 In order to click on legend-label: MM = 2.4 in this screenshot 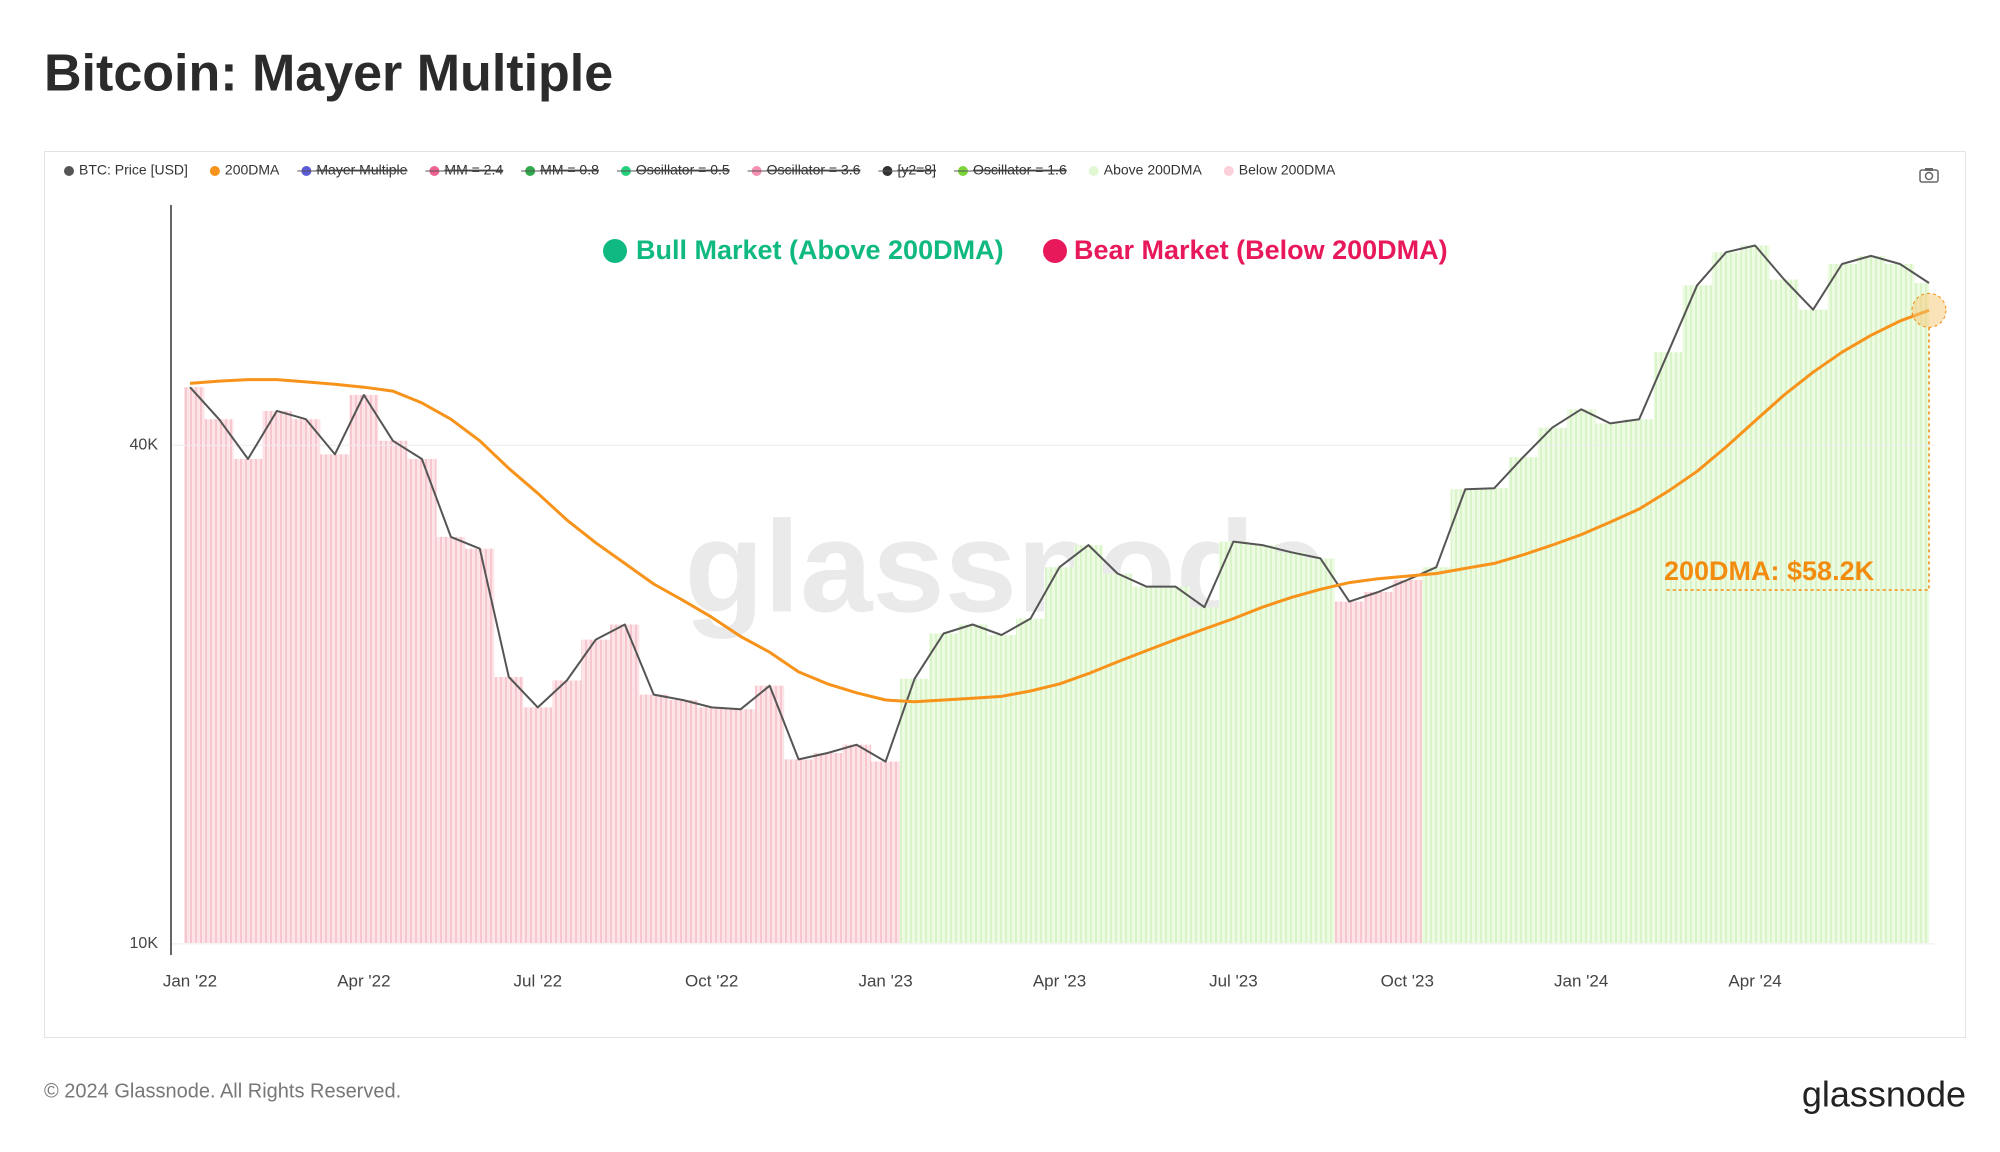, I will do `click(473, 170)`.